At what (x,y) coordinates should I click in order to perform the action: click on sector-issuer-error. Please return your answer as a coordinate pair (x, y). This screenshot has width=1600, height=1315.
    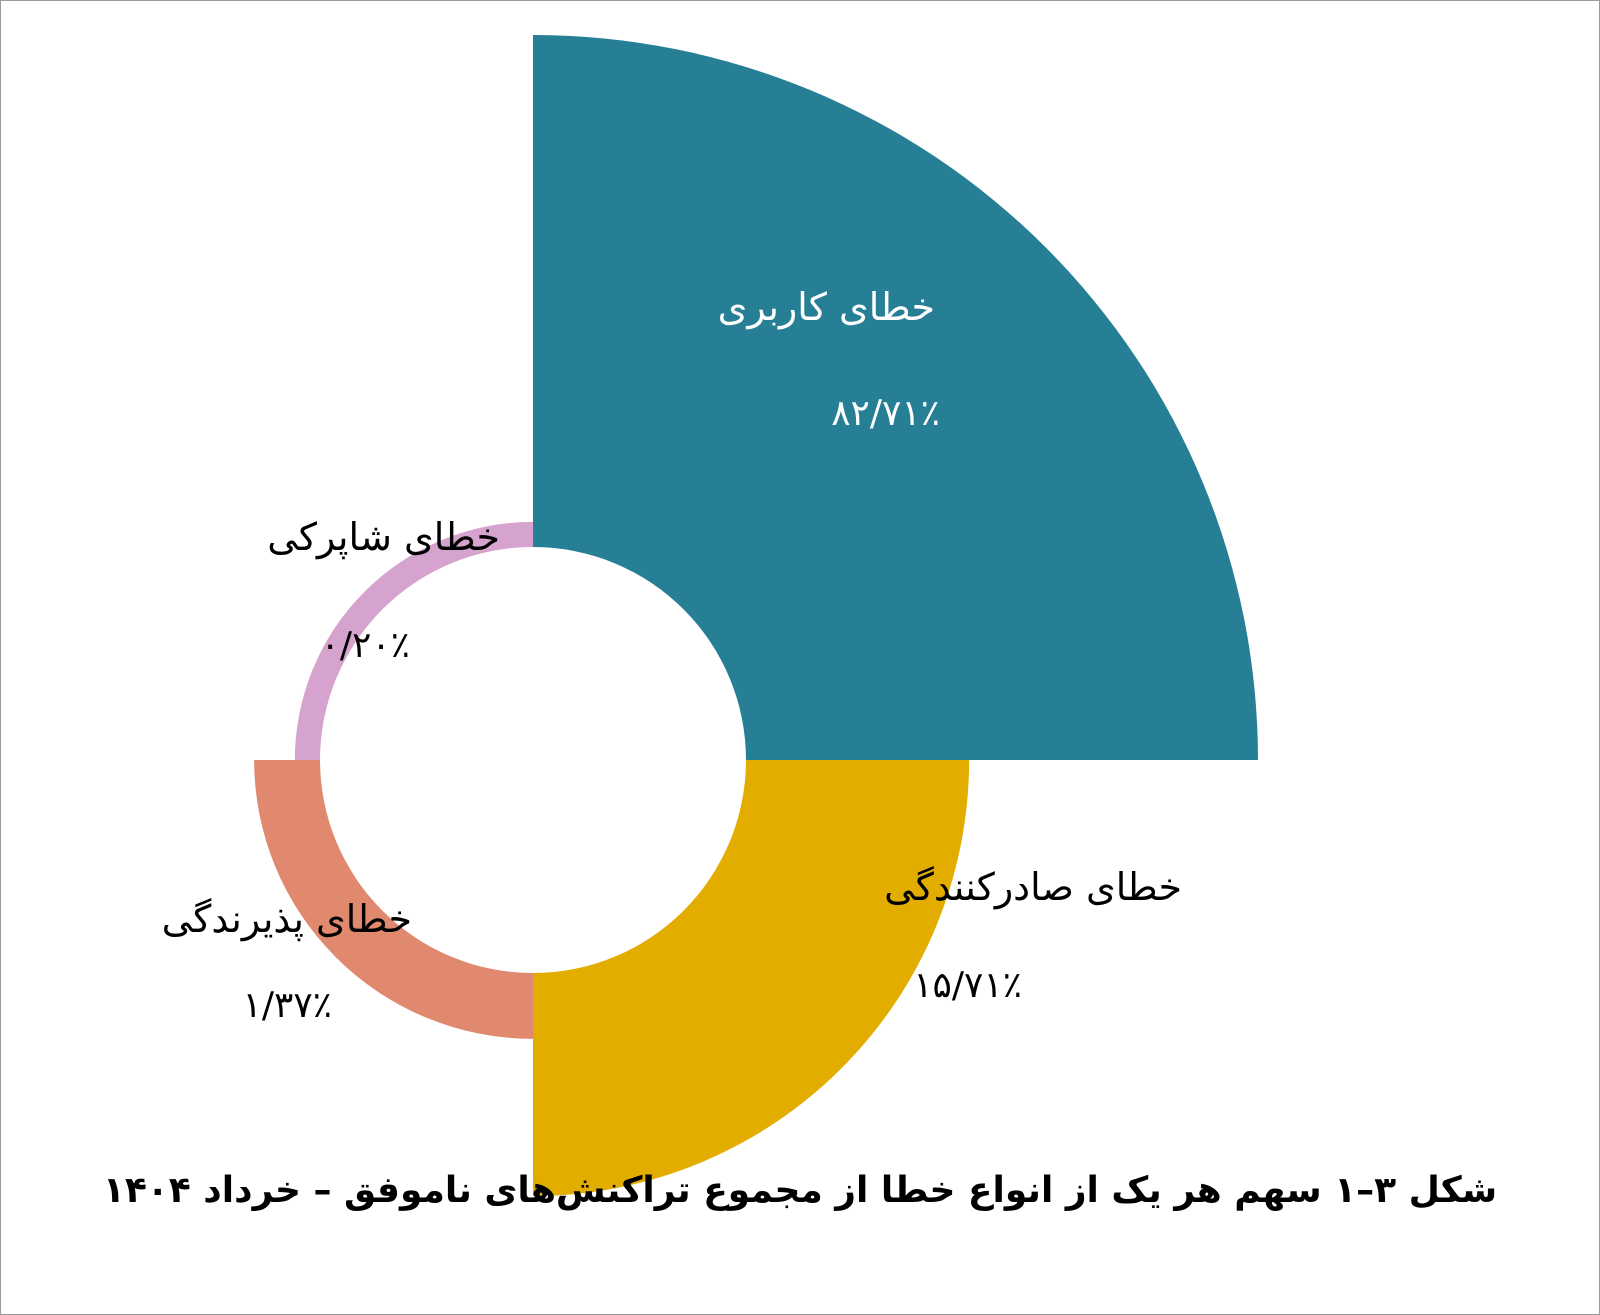
    Looking at the image, I should click on (751, 978).